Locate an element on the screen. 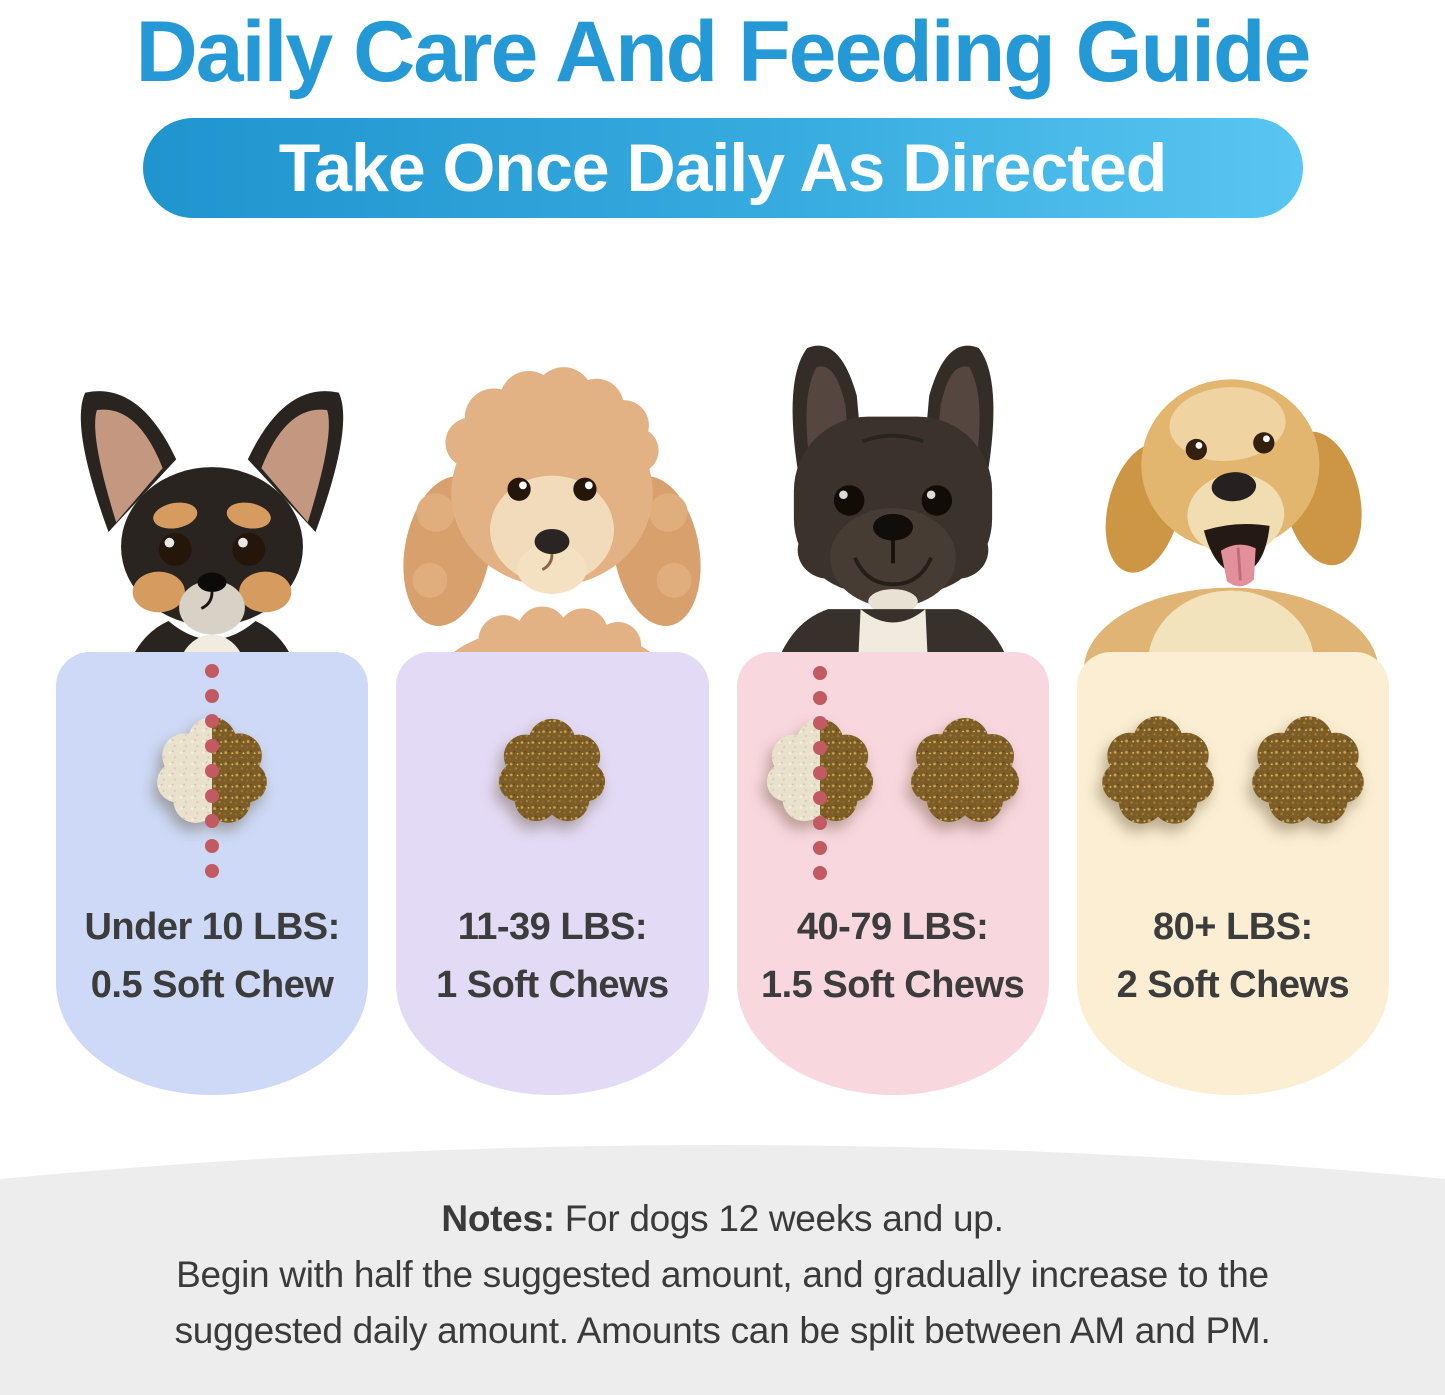  poodle-photo is located at coordinates (552, 532).